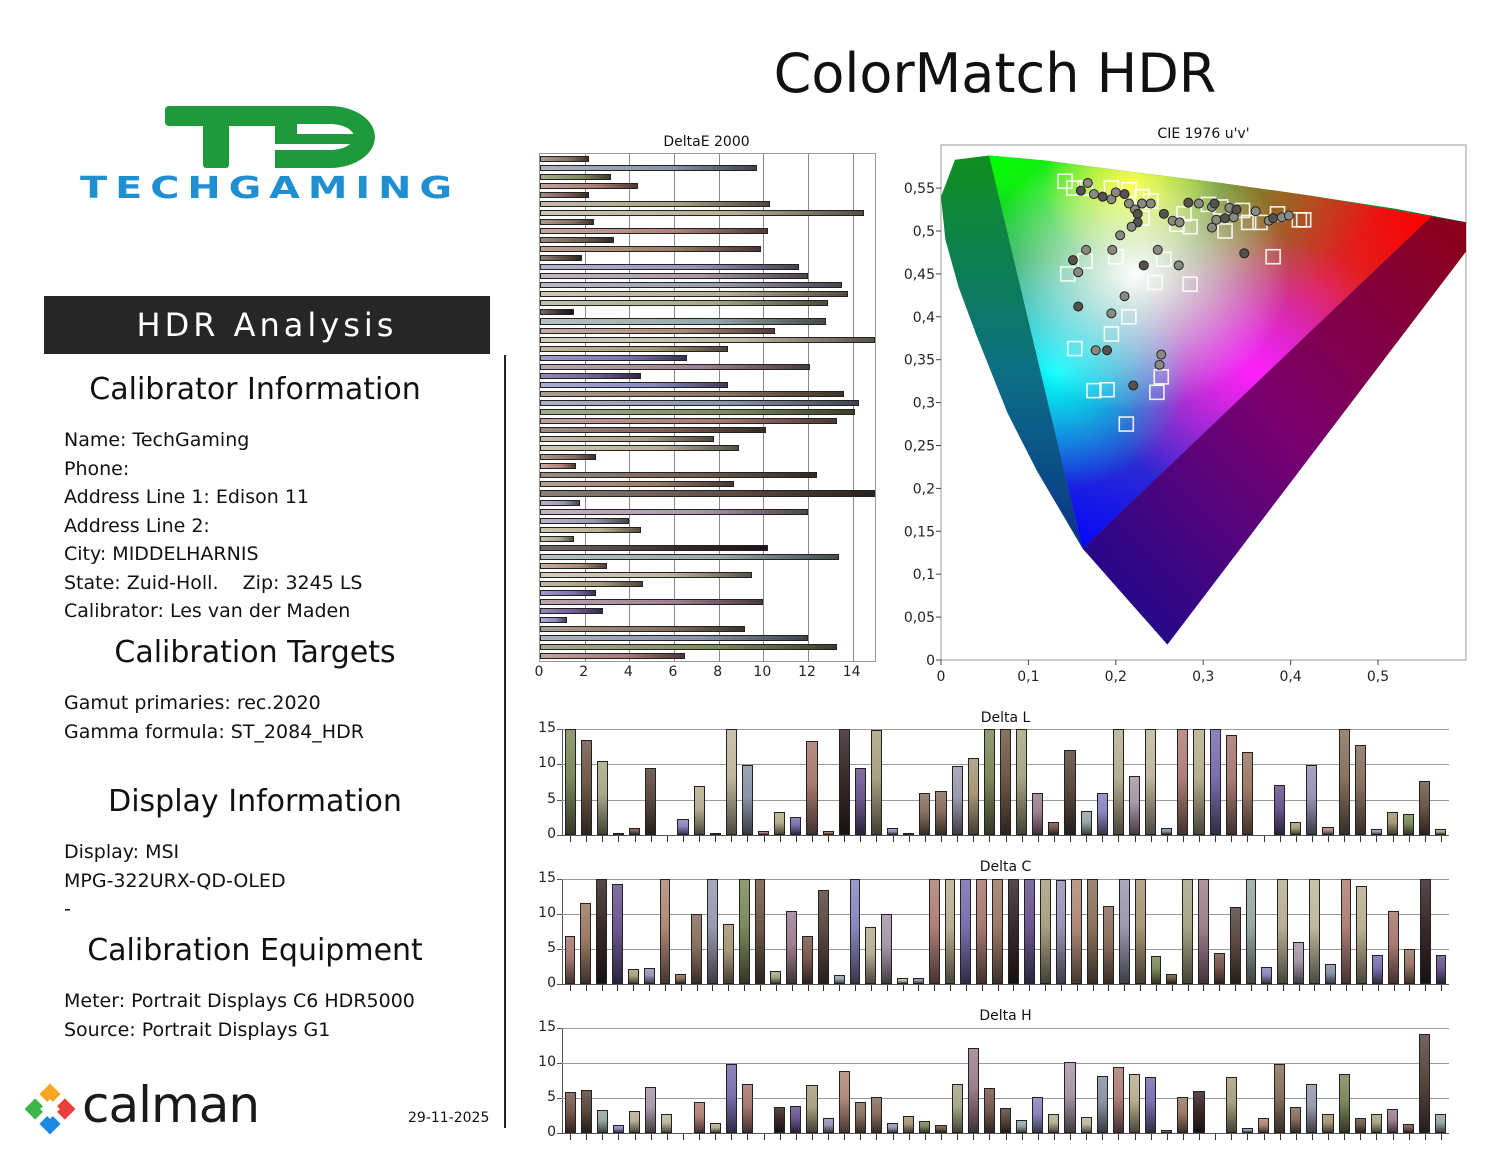 The image size is (1500, 1159). Describe the element at coordinates (919, 532) in the screenshot. I see `y-tick-label: 0,15` at that location.